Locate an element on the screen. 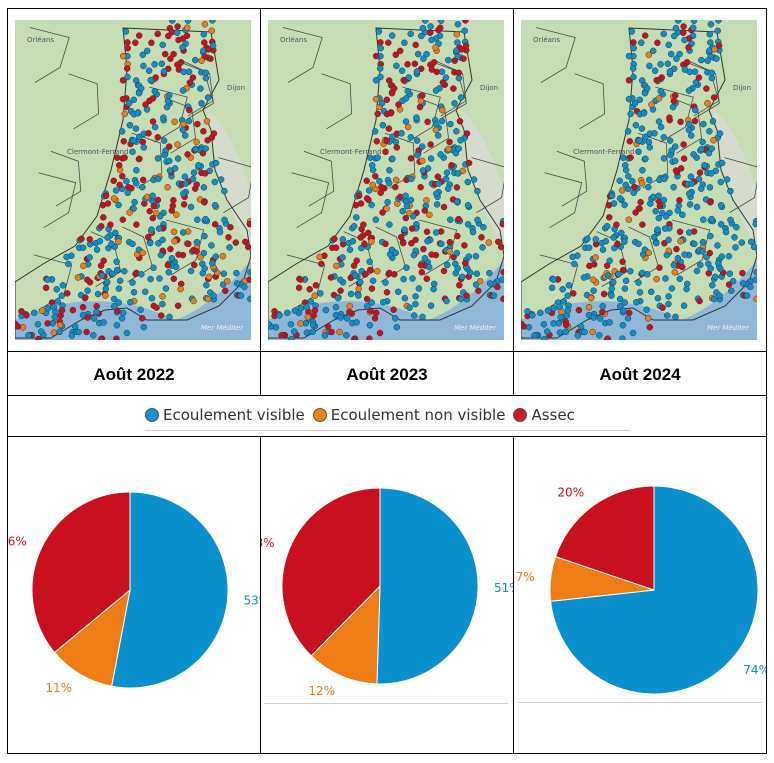 Image resolution: width=774 pixels, height=763 pixels. row-divider is located at coordinates (387, 436).